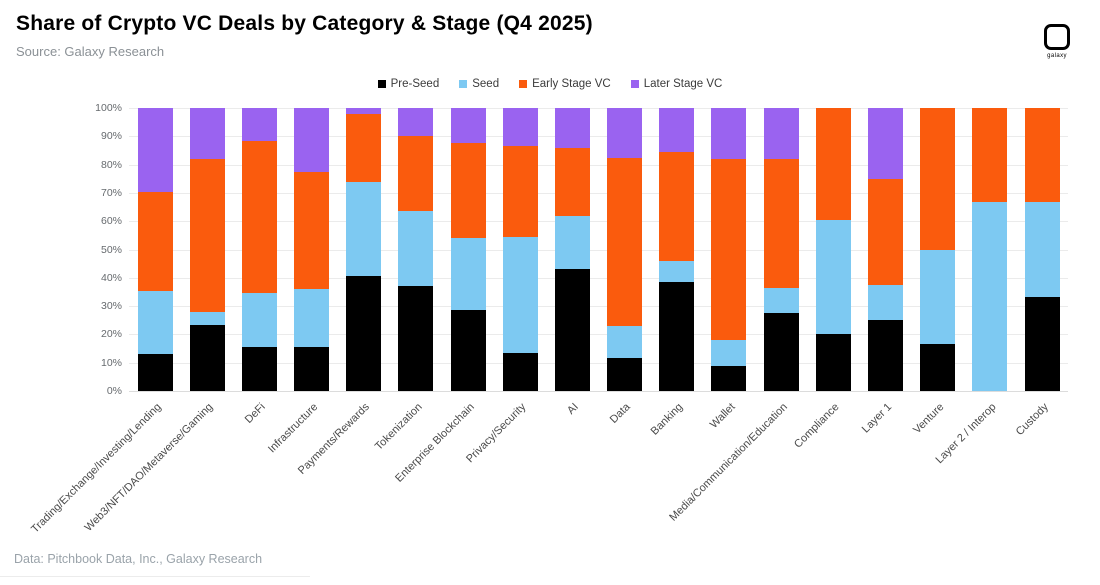  Describe the element at coordinates (571, 84) in the screenshot. I see `legend-label: Early Stage VC` at that location.